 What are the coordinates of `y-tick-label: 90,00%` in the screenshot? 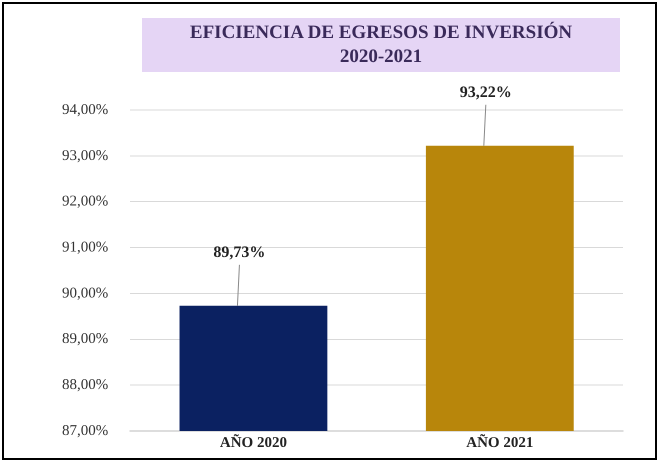 It's located at (85, 293).